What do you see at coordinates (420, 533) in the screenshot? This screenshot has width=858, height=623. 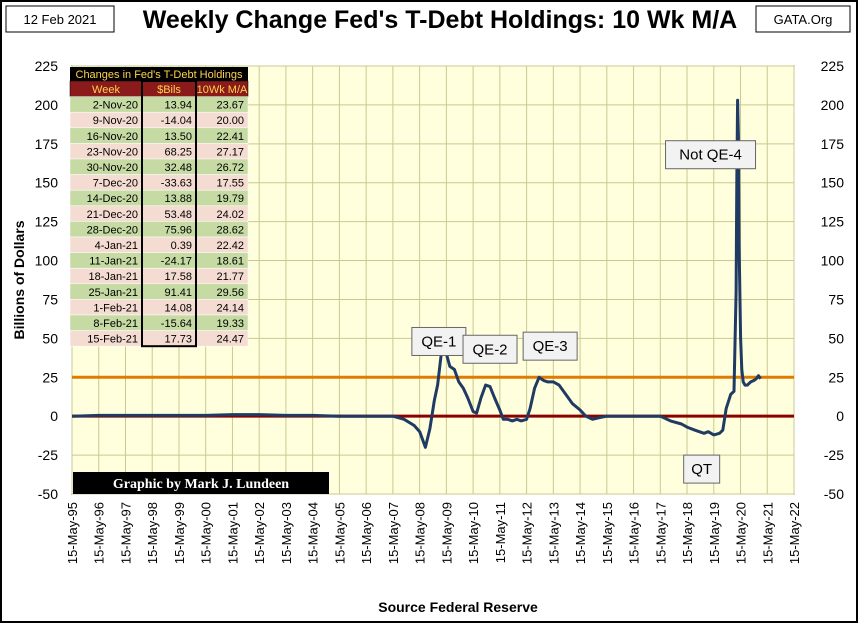 I see `x-tick-label: 15-May-08` at bounding box center [420, 533].